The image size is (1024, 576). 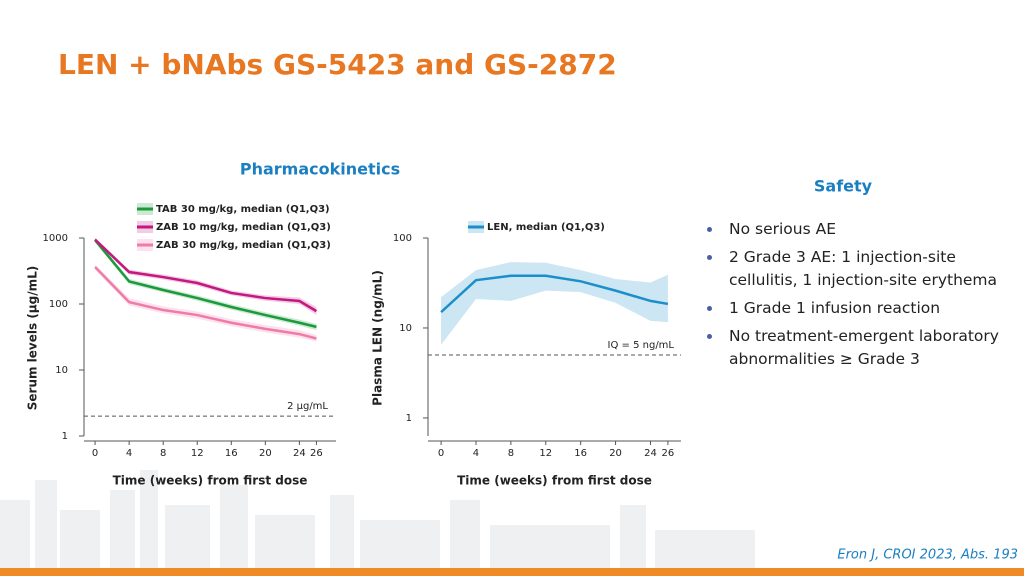 What do you see at coordinates (55, 238) in the screenshot?
I see `y-tick-label: 1000` at bounding box center [55, 238].